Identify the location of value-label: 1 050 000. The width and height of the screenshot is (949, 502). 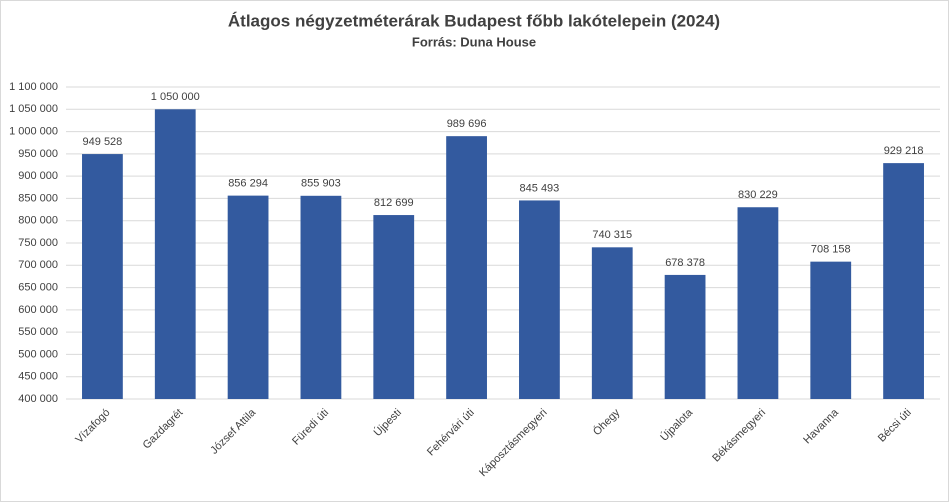
(175, 97).